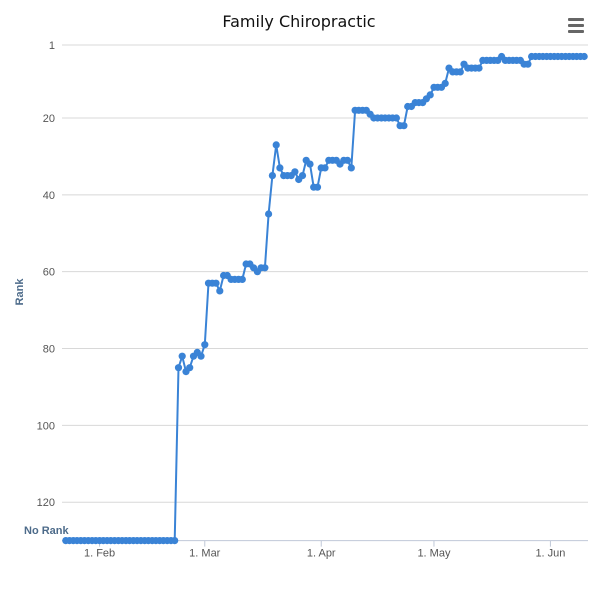 This screenshot has height=596, width=598. I want to click on y-tick-label: 1, so click(52, 46).